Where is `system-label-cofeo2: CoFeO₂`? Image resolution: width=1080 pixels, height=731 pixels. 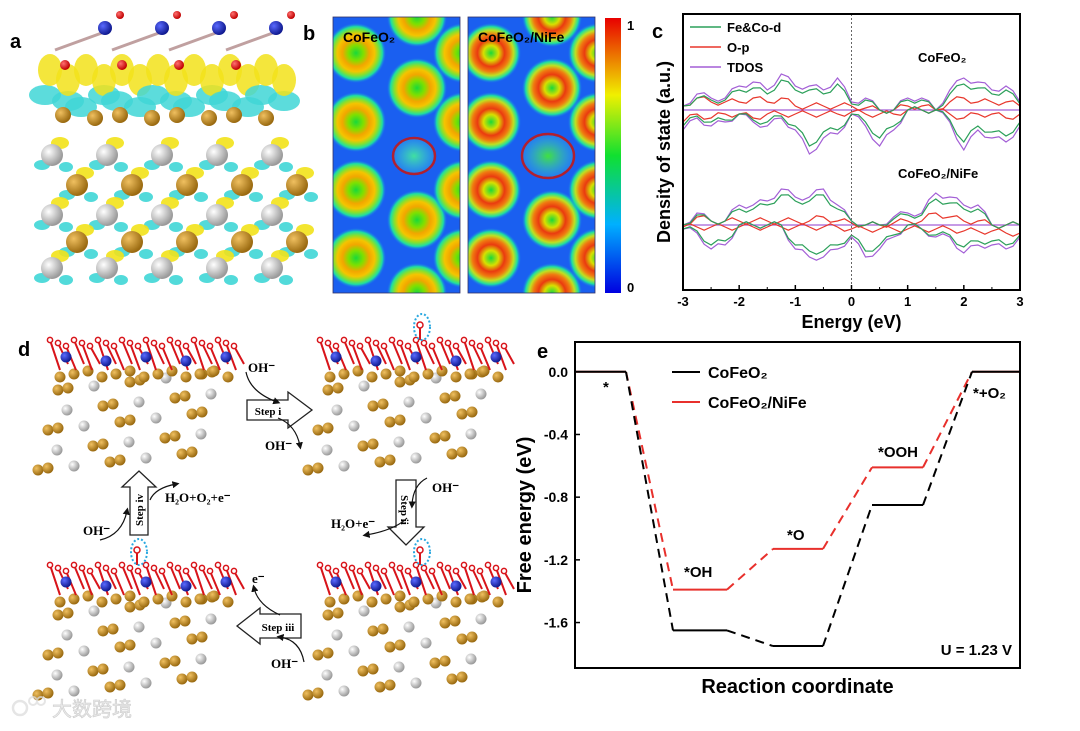
system-label-cofeo2: CoFeO₂ is located at coordinates (942, 57).